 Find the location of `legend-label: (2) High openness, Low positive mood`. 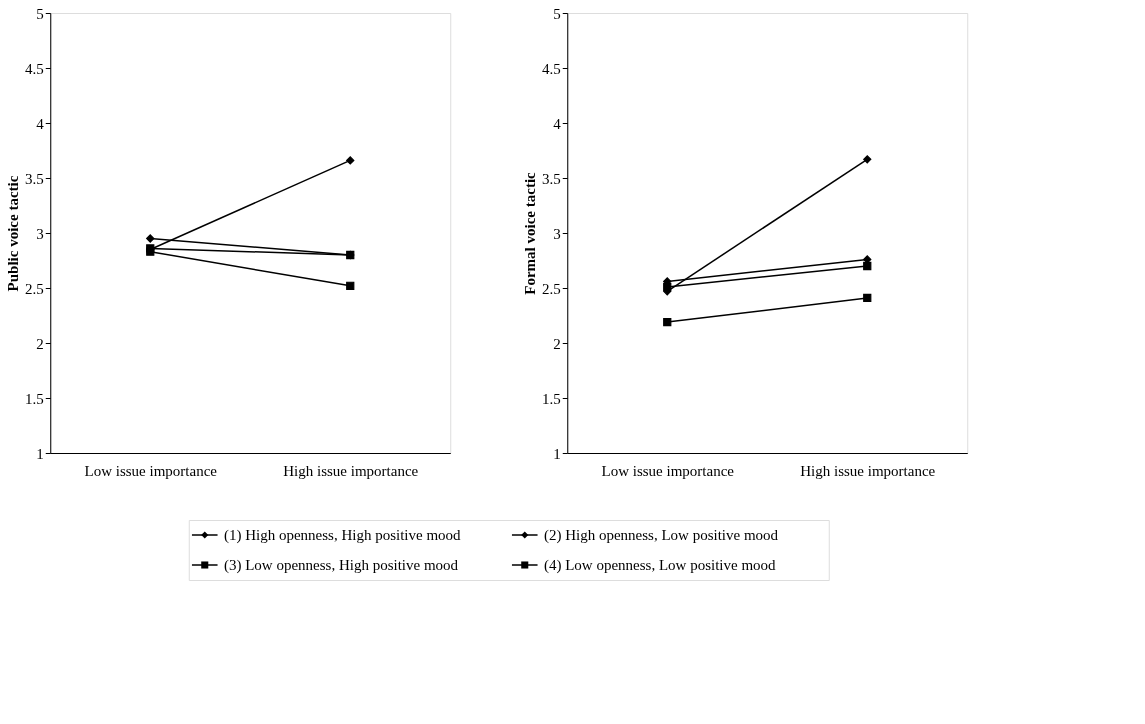

legend-label: (2) High openness, Low positive mood is located at coordinates (661, 535).